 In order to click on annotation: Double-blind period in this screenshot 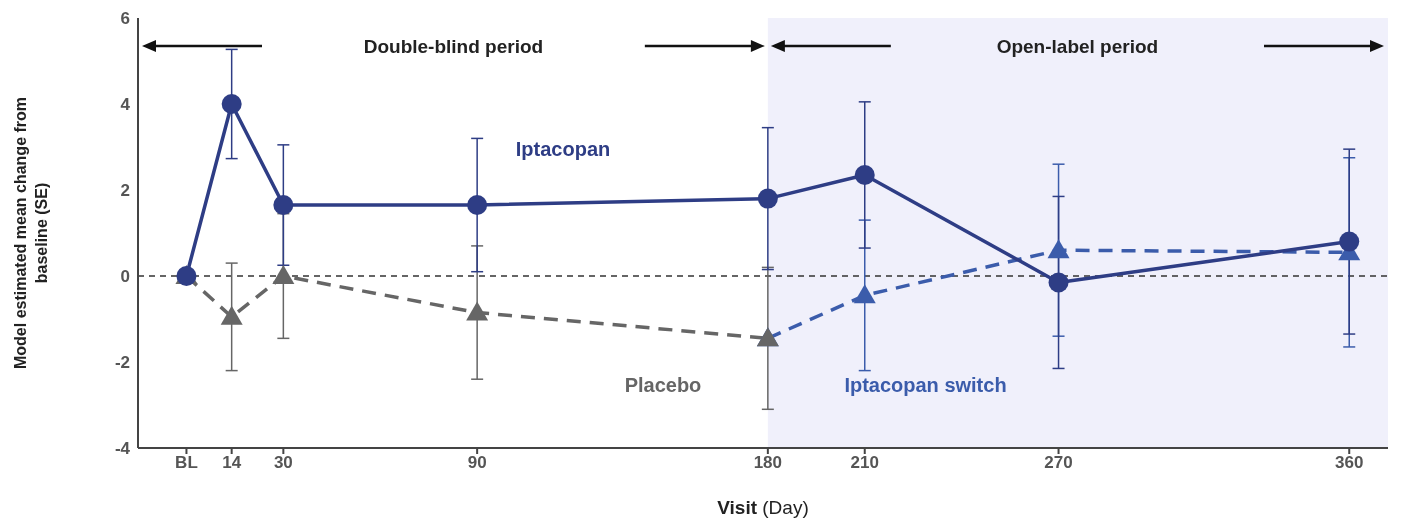, I will do `click(453, 46)`.